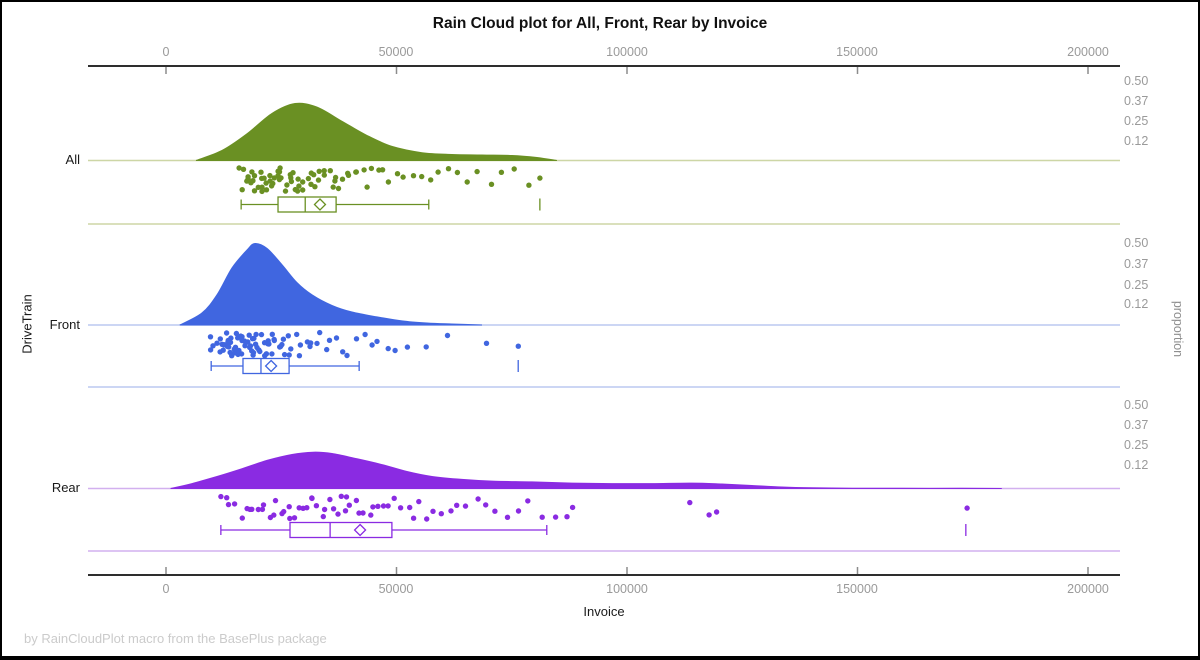 The image size is (1200, 660). Describe the element at coordinates (1136, 465) in the screenshot. I see `prop-label-rear-012: 0.12` at that location.